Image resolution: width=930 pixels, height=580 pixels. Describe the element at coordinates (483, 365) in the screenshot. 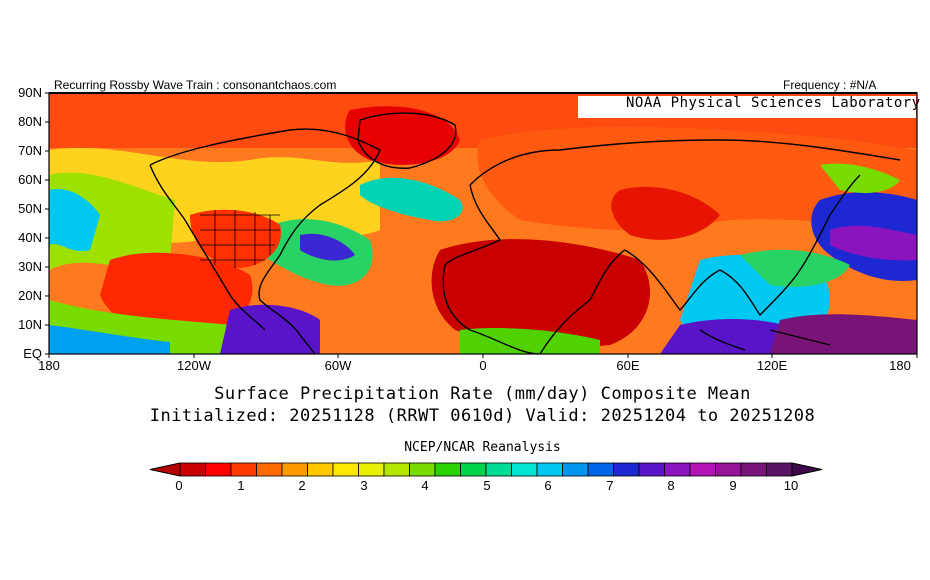

I see `lon-tick: 0` at that location.